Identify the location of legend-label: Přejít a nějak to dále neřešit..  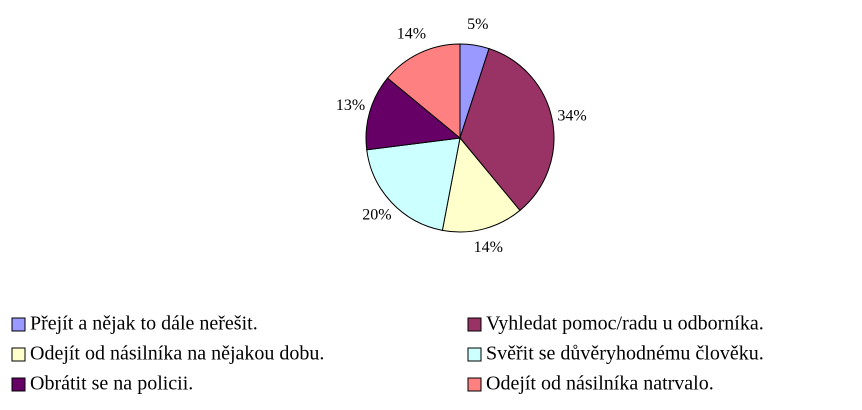
(144, 324).